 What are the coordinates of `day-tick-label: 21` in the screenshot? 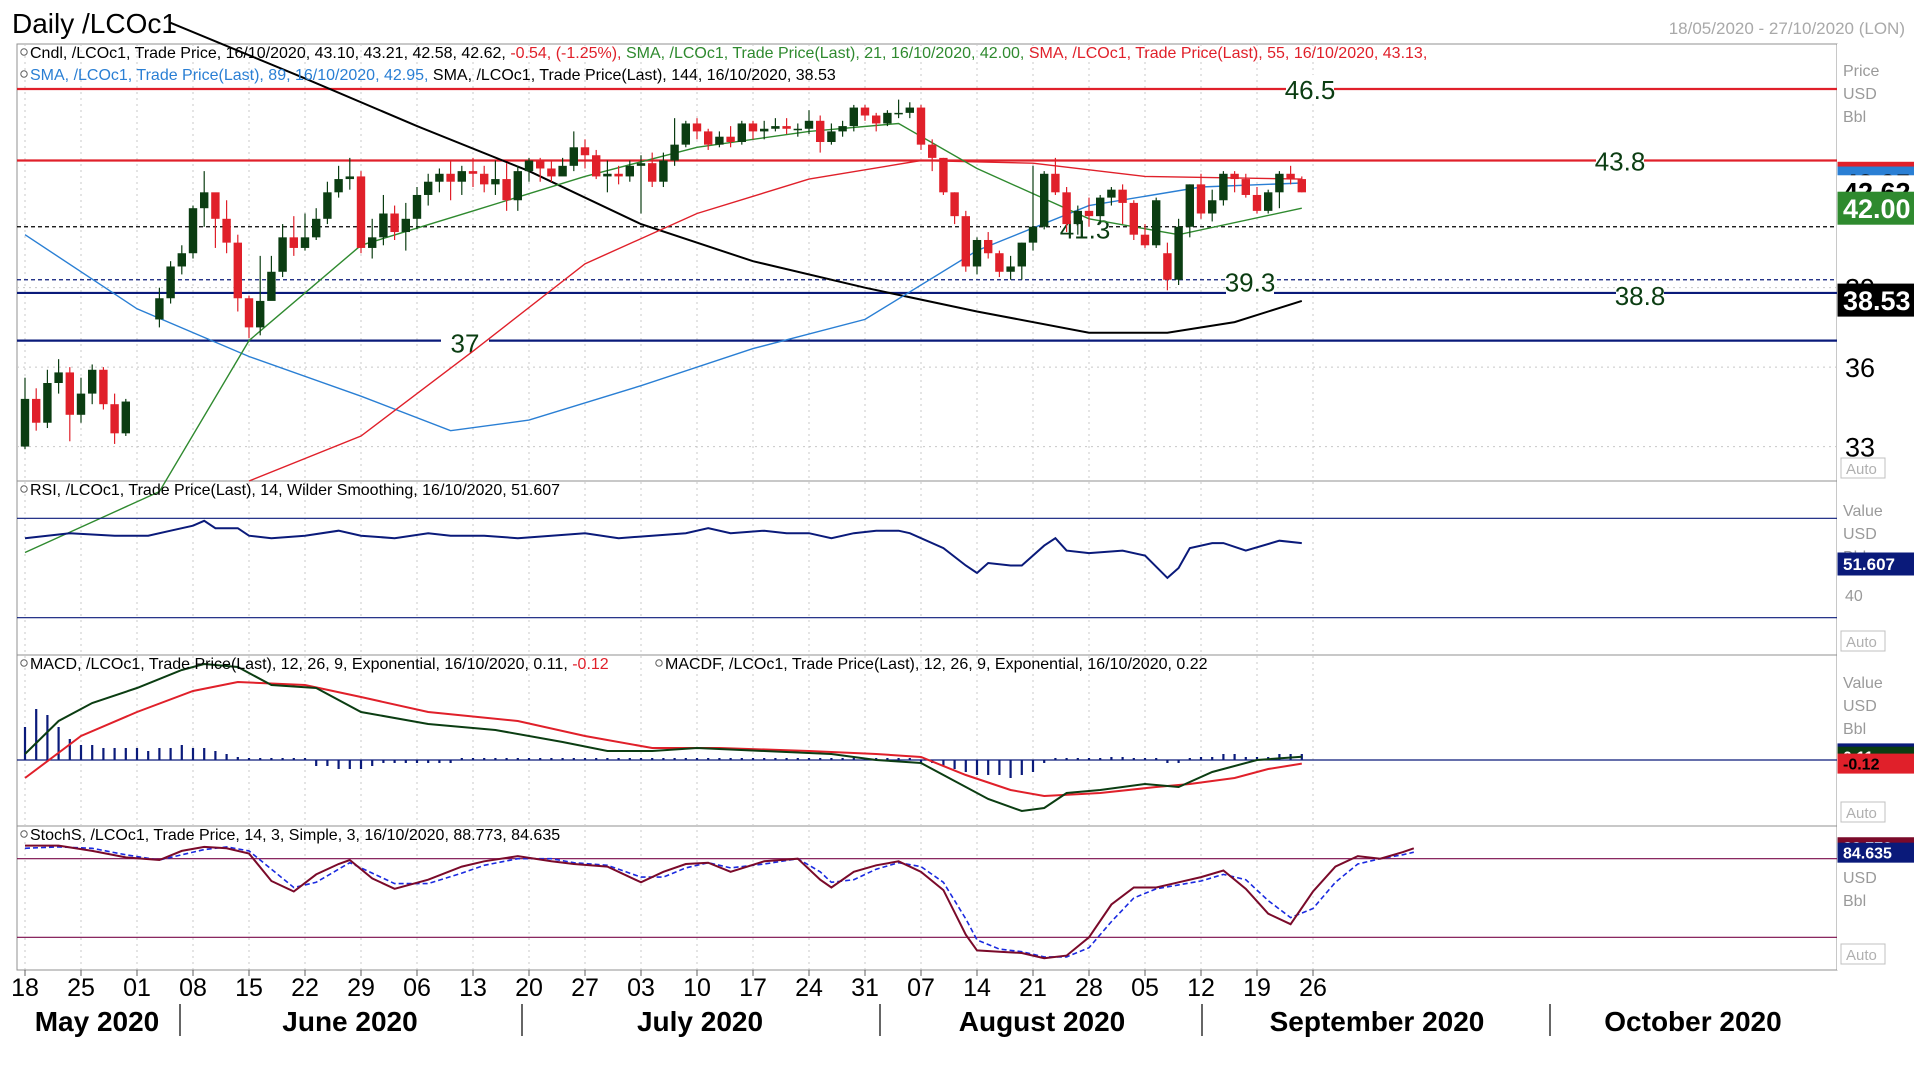 It's located at (1033, 988).